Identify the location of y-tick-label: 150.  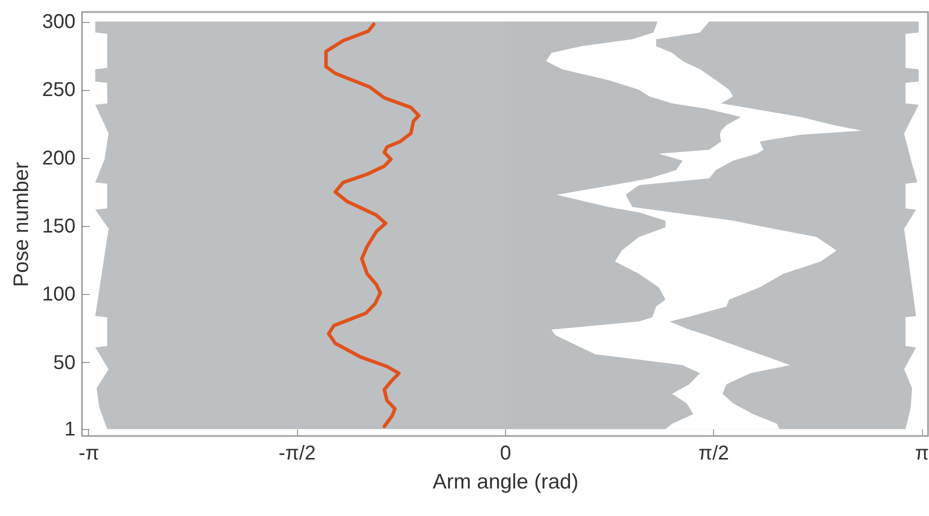
(59, 227).